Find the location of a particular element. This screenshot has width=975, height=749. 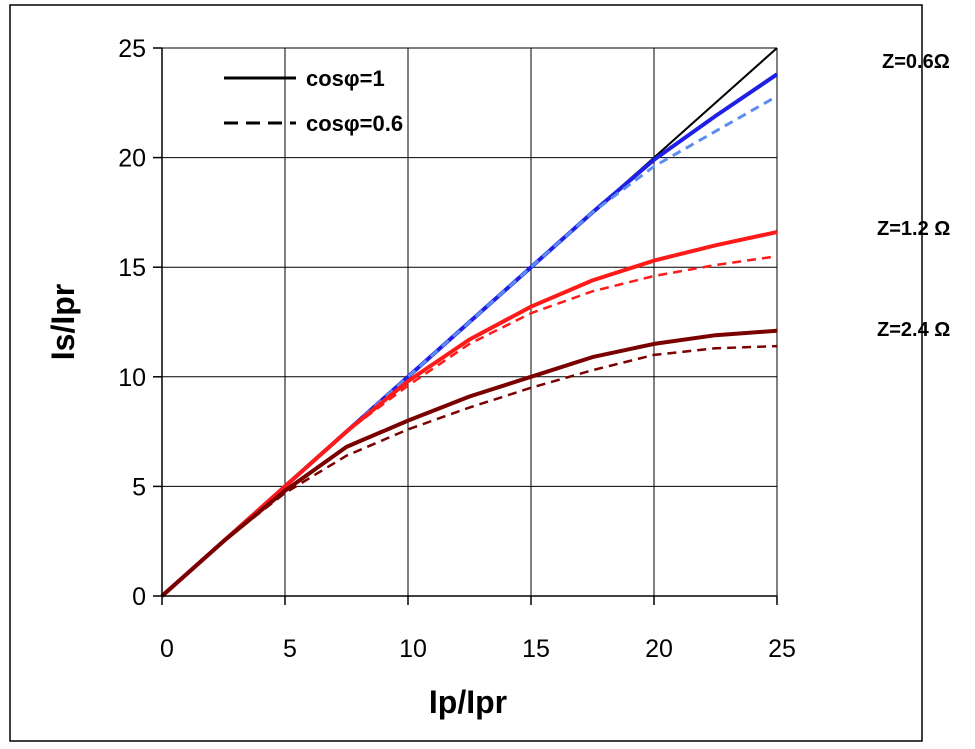

x-axis-title: Ip/Ipr is located at coordinates (468, 702).